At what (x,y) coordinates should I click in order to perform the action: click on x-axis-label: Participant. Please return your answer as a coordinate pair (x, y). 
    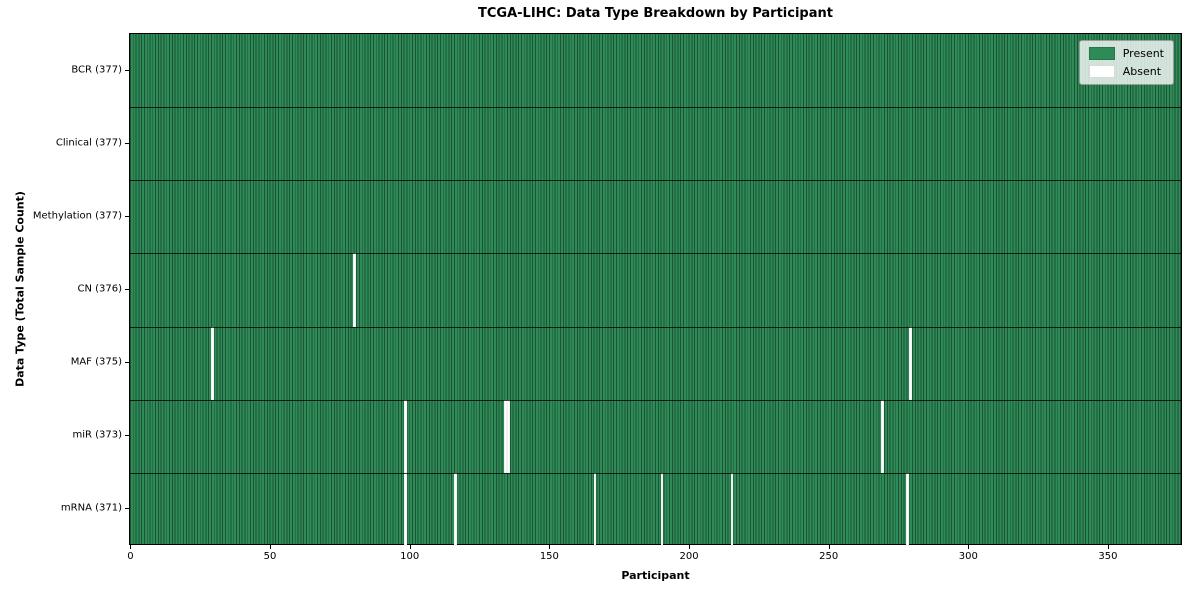
    Looking at the image, I should click on (655, 575).